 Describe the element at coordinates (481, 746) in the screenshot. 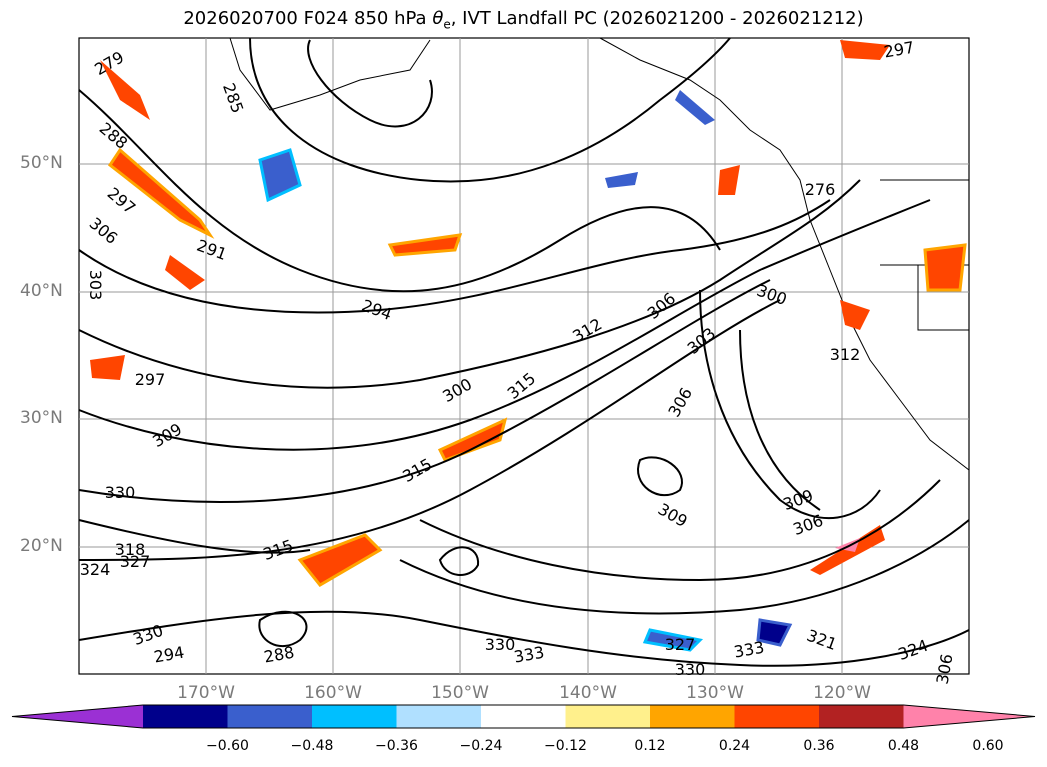

I see `colorbar-tick-label: −0.24` at that location.